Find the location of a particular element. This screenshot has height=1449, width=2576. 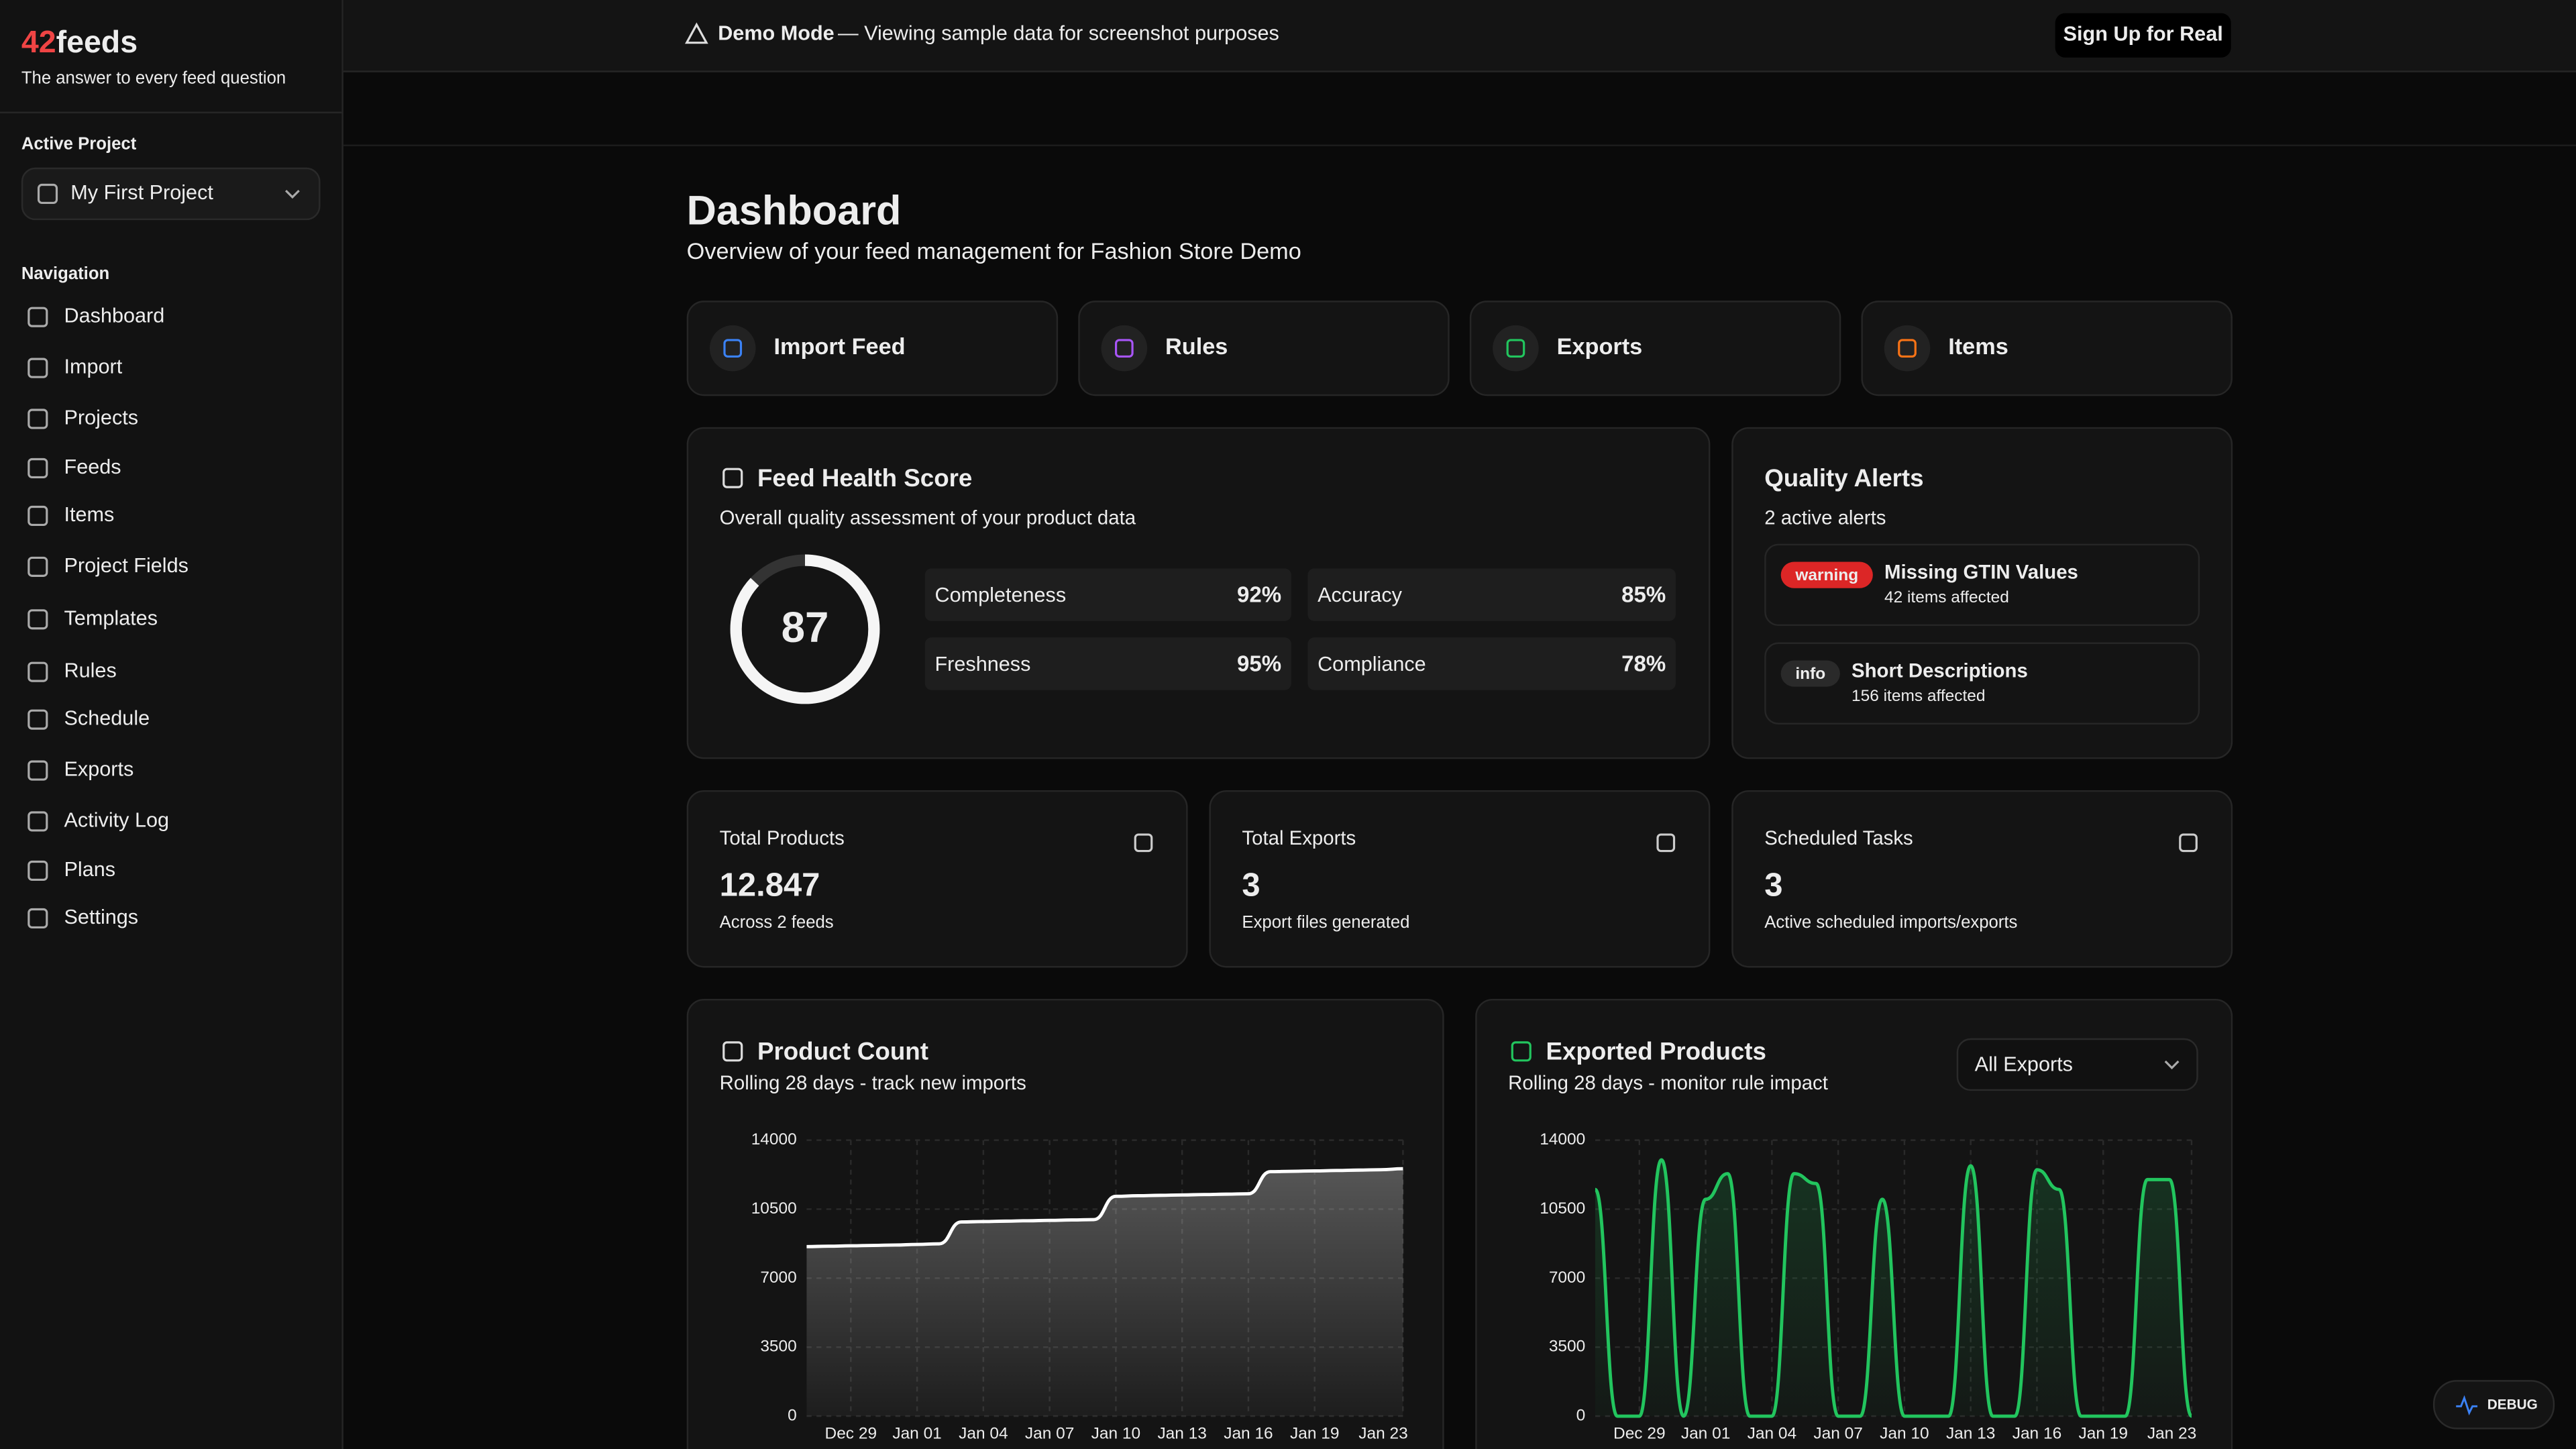

demo-mode: Demo Mode is located at coordinates (776, 33).